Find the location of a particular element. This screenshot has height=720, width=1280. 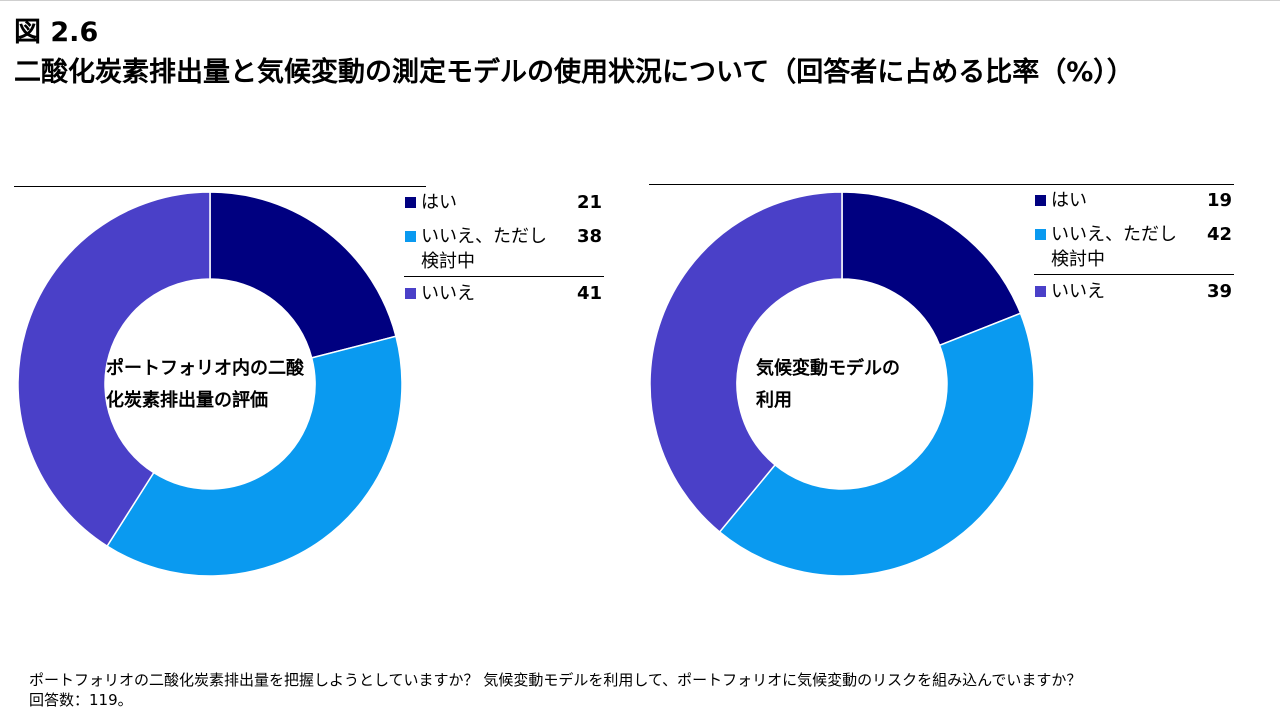

legend-item-considering: いいえ、ただし 検討中 42 is located at coordinates (1134, 246).